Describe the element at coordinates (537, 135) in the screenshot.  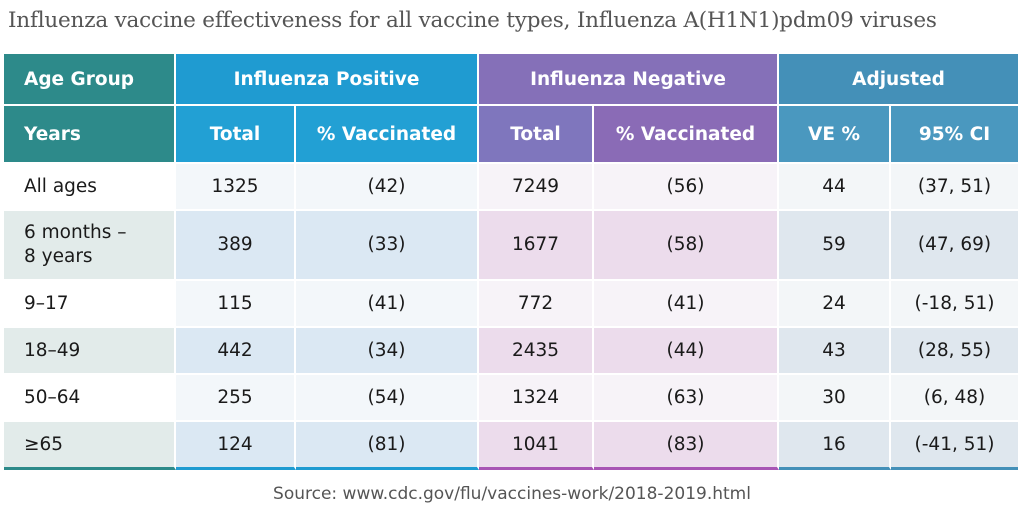
I see `header-negative-total: Total` at that location.